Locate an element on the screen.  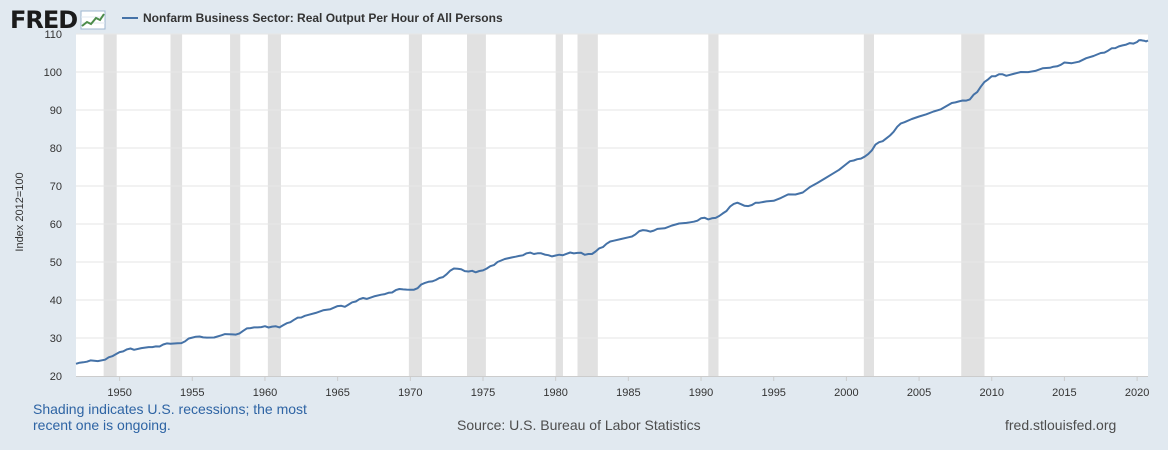
x-tick-label-2005: 2005 is located at coordinates (919, 393).